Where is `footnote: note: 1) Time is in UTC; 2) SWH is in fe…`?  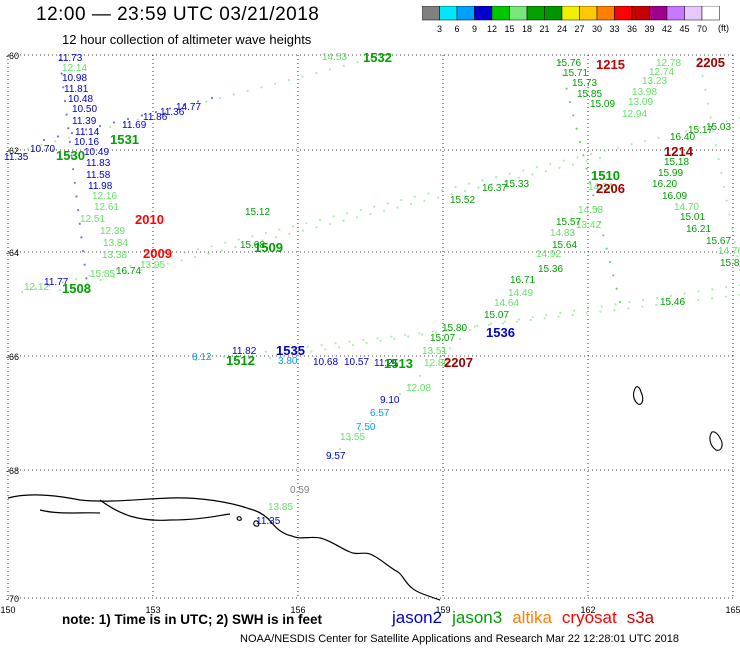 footnote: note: 1) Time is in UTC; 2) SWH is in fe… is located at coordinates (192, 619).